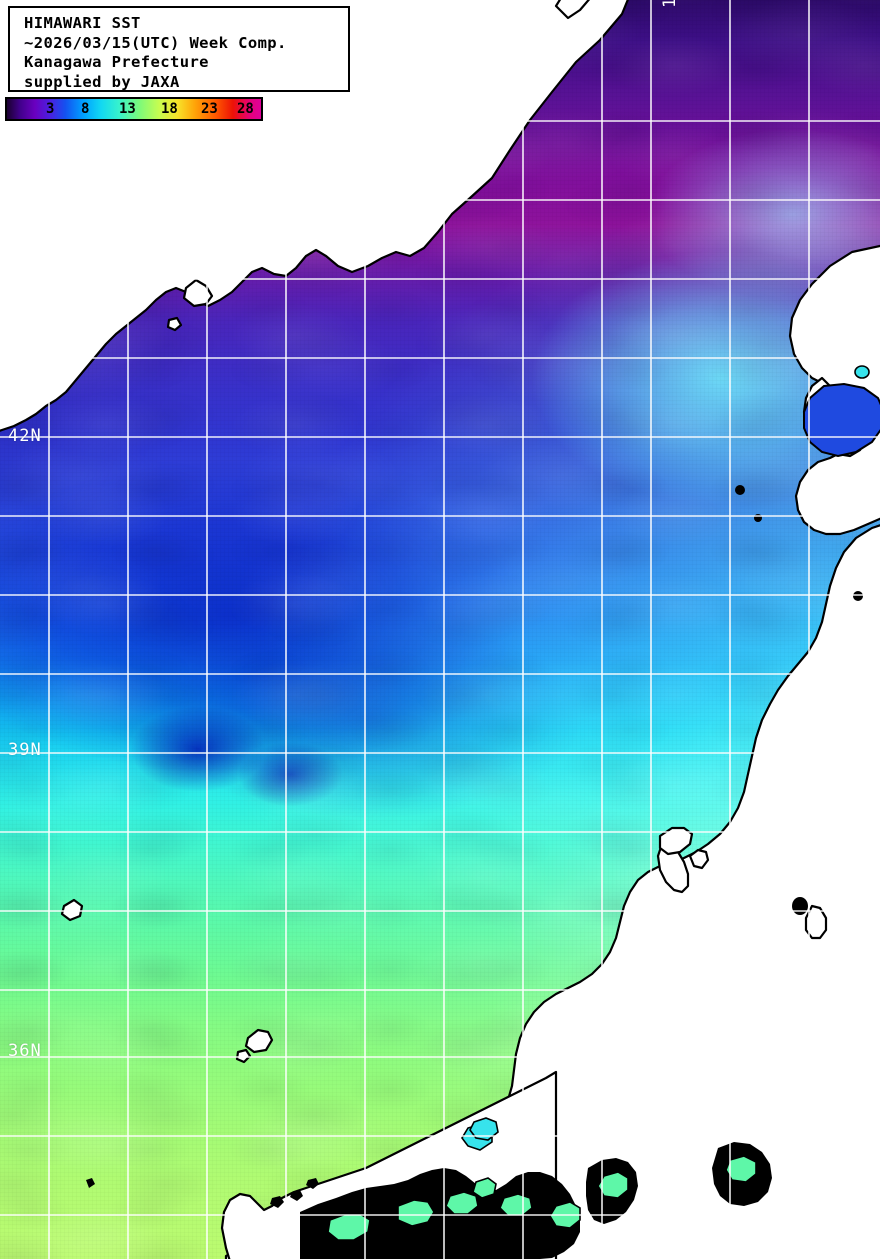 The height and width of the screenshot is (1259, 880). Describe the element at coordinates (572, 10) in the screenshot. I see `land-north-spur` at that location.